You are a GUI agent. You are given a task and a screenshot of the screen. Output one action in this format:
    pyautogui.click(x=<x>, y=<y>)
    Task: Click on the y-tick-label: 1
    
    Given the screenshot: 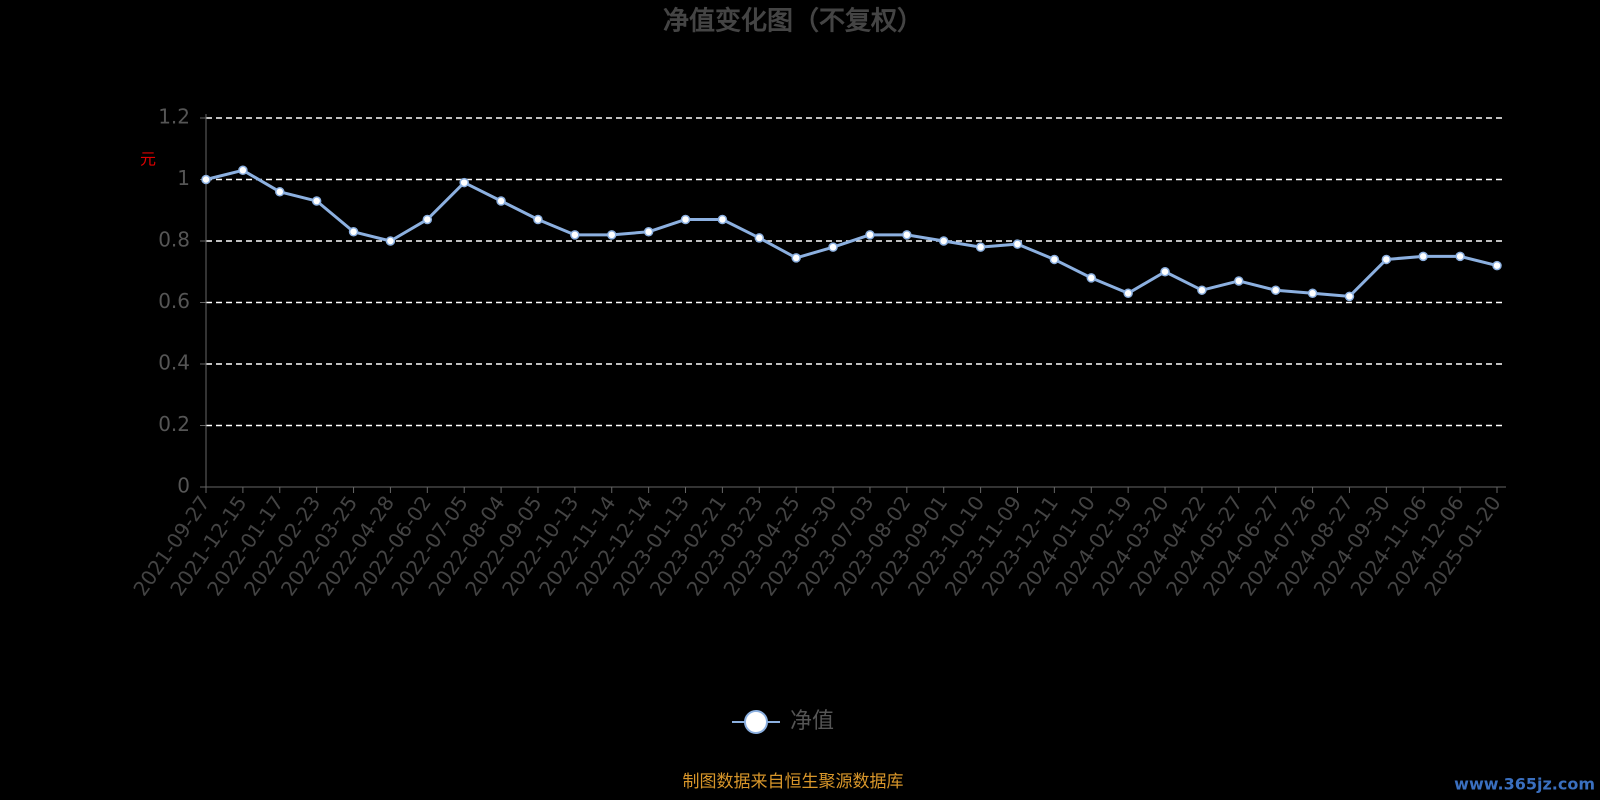 What is the action you would take?
    pyautogui.click(x=183, y=178)
    